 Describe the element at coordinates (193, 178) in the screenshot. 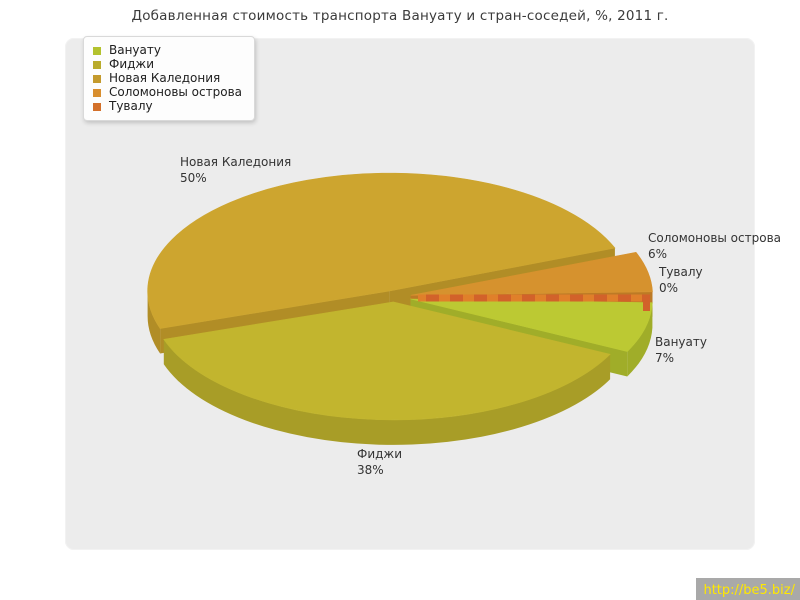

I see `slice-label-pct: 50%` at that location.